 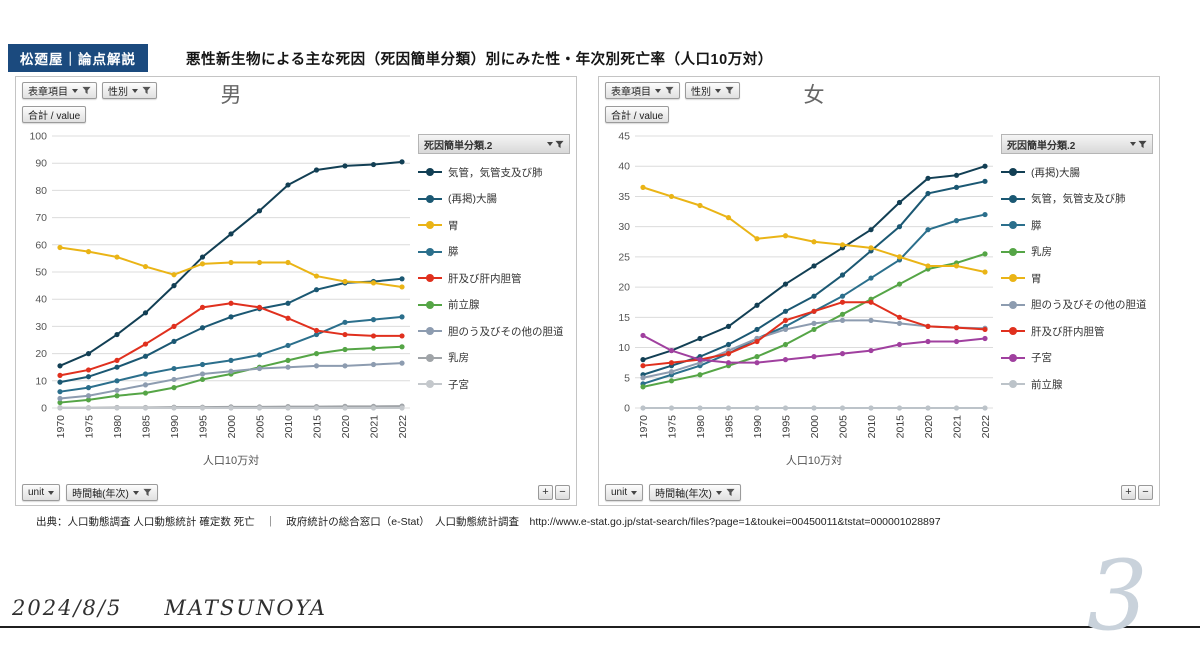 What do you see at coordinates (844, 427) in the screenshot?
I see `svg-text: 2005` at bounding box center [844, 427].